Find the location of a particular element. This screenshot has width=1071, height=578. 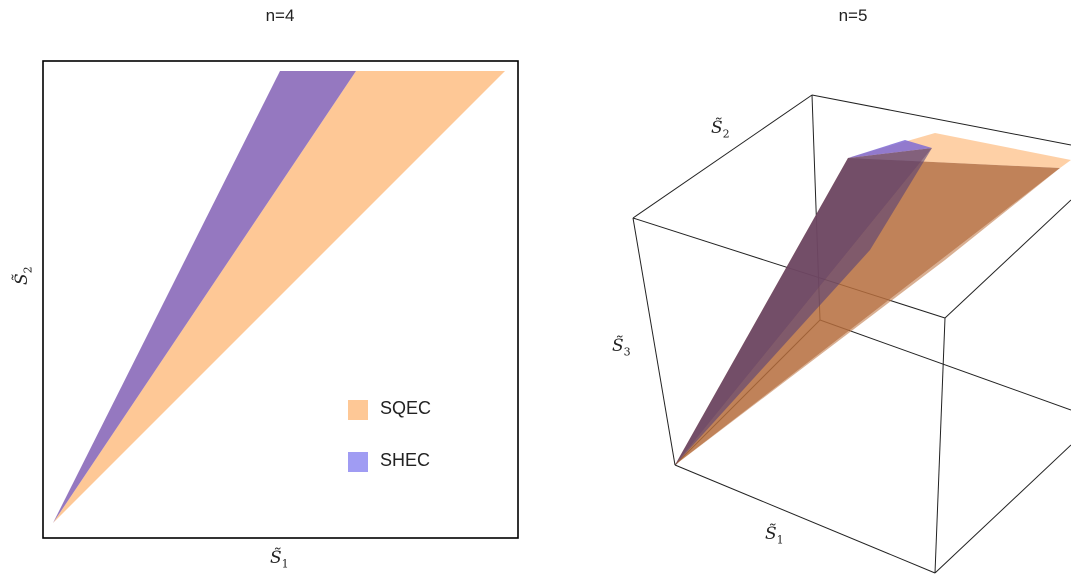

legend-swatch-shec is located at coordinates (358, 462).